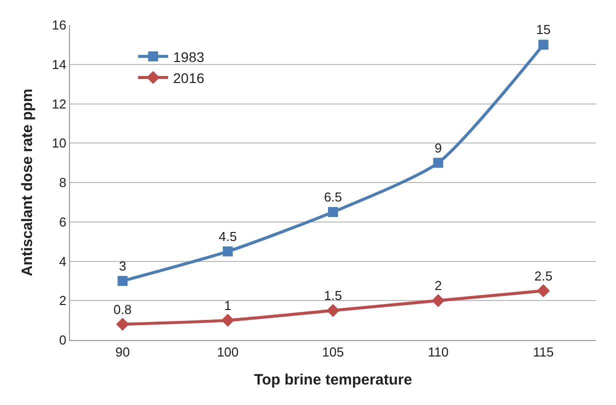  What do you see at coordinates (543, 352) in the screenshot?
I see `x-tick-label: 115` at bounding box center [543, 352].